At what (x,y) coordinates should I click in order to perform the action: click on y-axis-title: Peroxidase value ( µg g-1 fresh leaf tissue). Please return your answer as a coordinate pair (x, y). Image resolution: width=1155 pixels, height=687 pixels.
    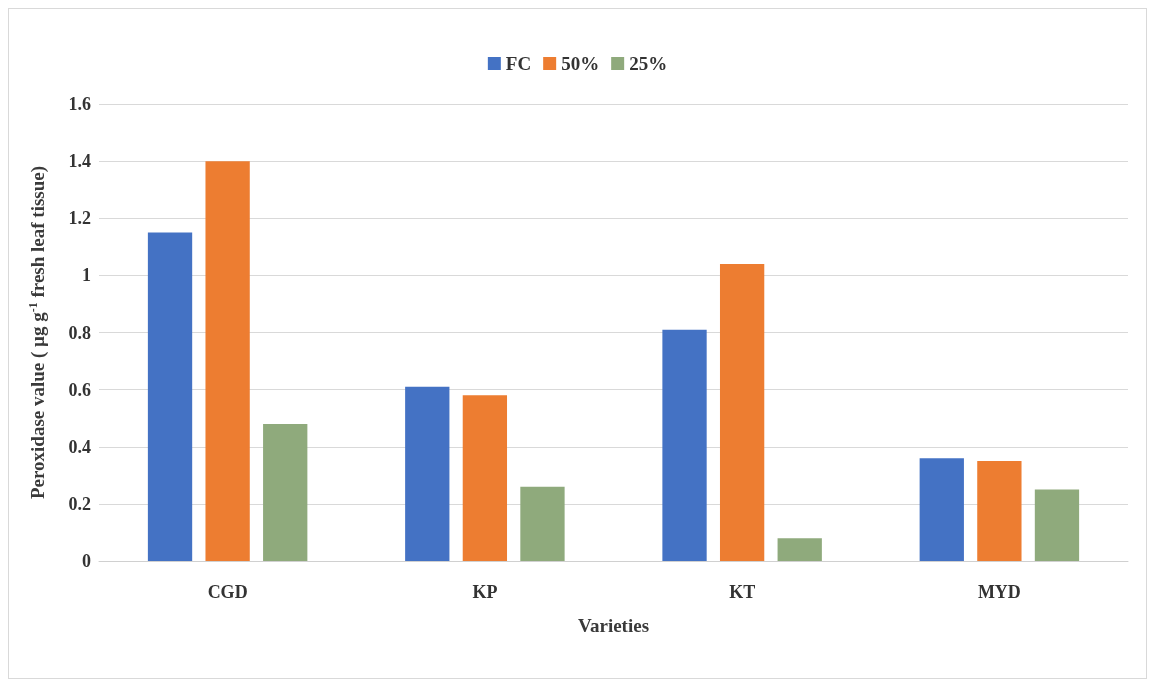
    Looking at the image, I should click on (37, 332).